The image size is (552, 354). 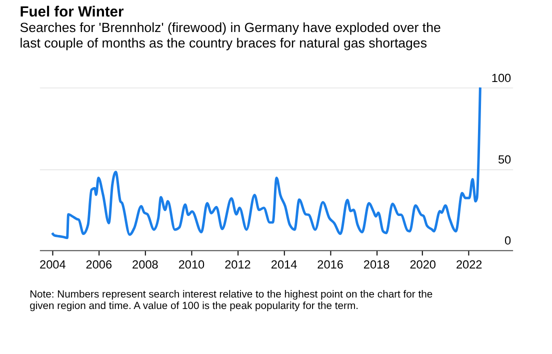 I want to click on x-tick-label: 2022, so click(x=469, y=264).